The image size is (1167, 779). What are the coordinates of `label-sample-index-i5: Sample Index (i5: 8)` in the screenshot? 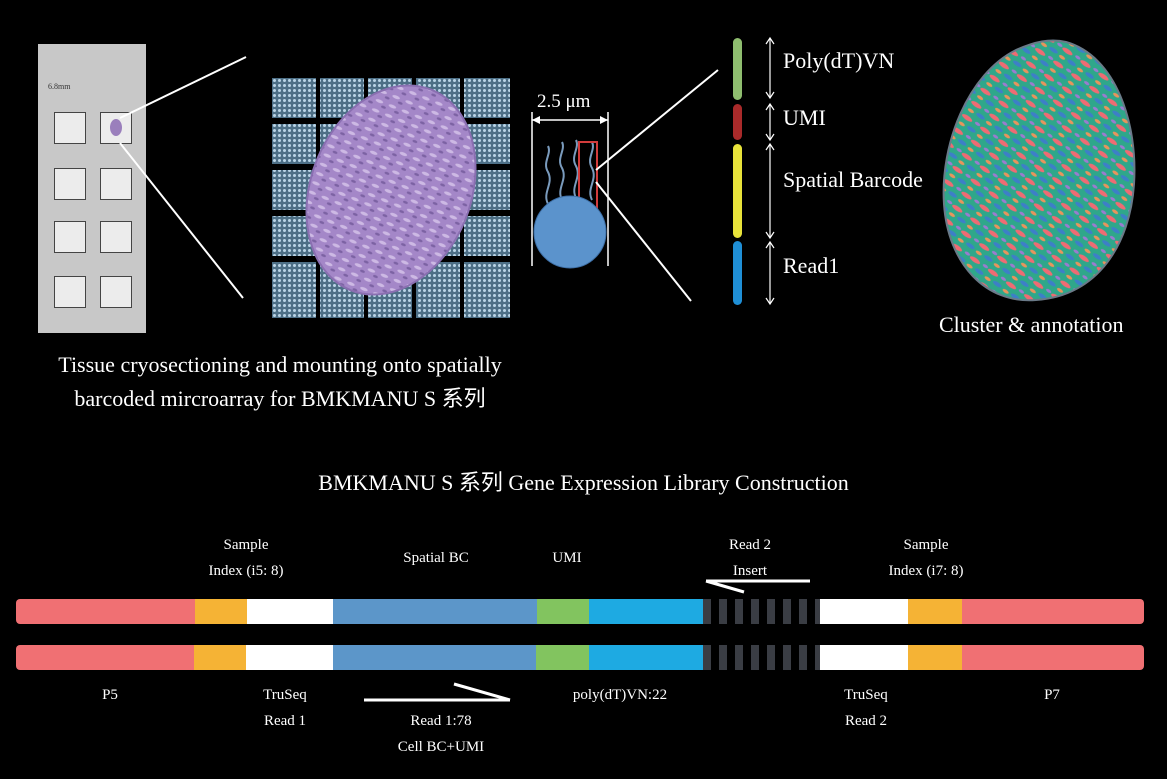 It's located at (246, 558).